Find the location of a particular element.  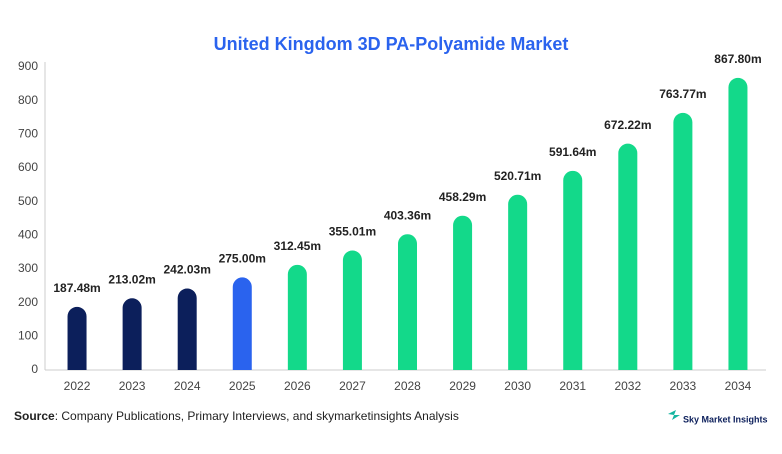

value-label: 275.00m is located at coordinates (242, 259).